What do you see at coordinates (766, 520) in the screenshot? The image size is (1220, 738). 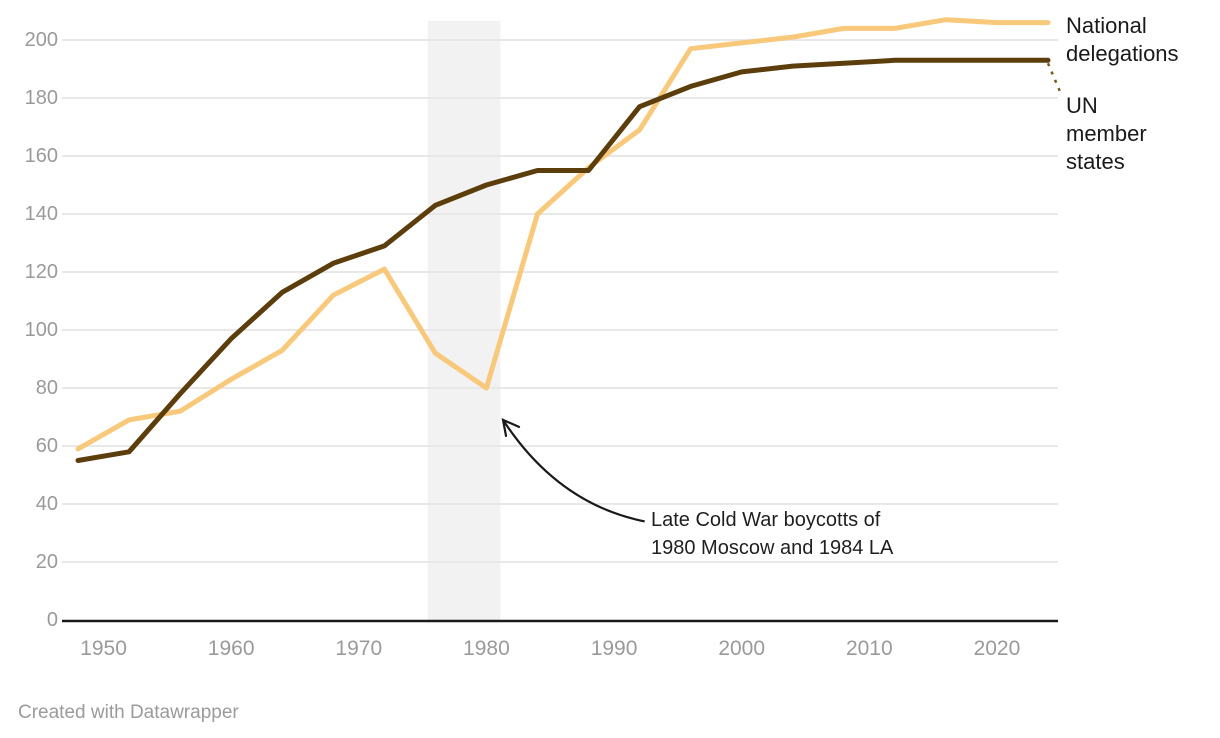 I see `annotation-line-1: Late Cold War boycotts of` at bounding box center [766, 520].